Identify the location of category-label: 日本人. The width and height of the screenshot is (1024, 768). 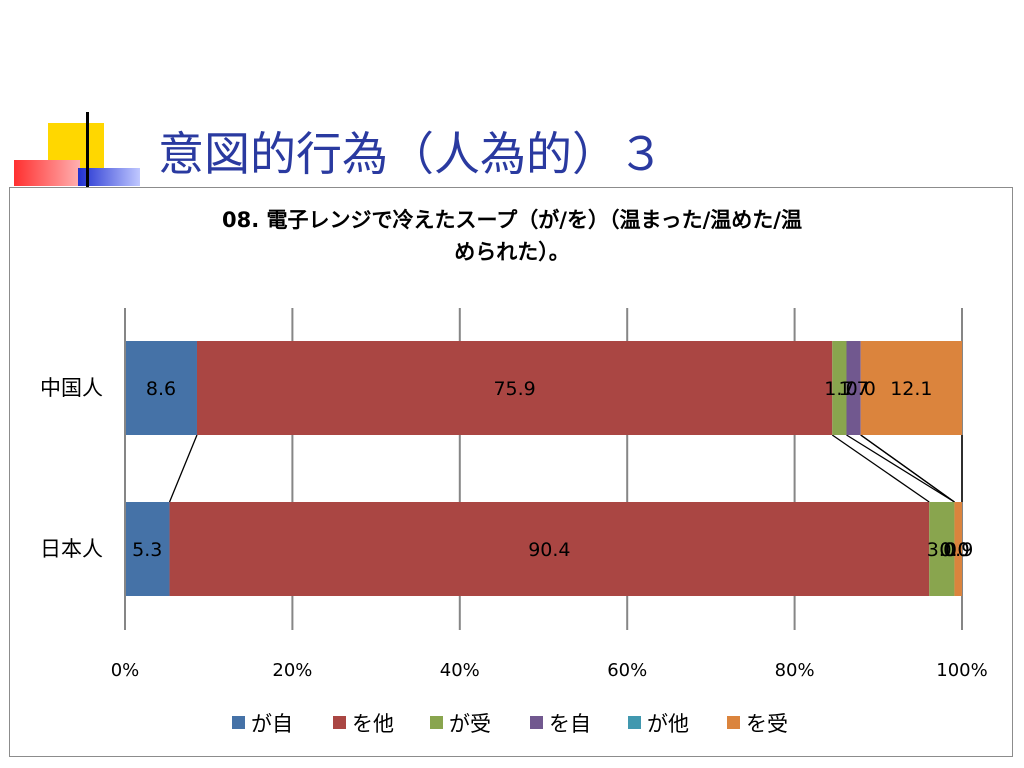
(71, 549).